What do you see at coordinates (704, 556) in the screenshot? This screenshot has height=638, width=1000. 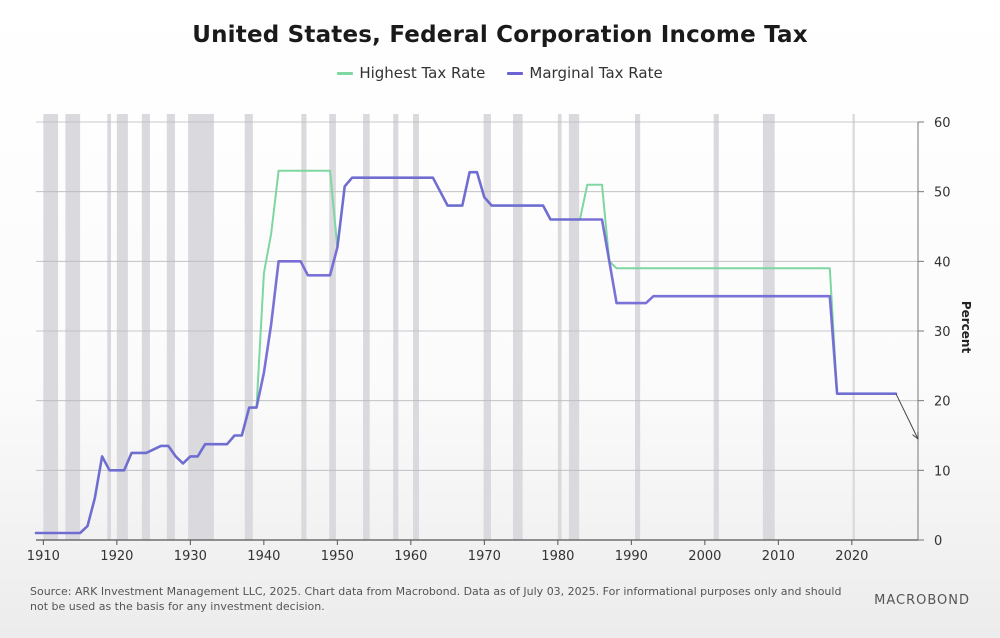 I see `x-tick-label: 2000` at bounding box center [704, 556].